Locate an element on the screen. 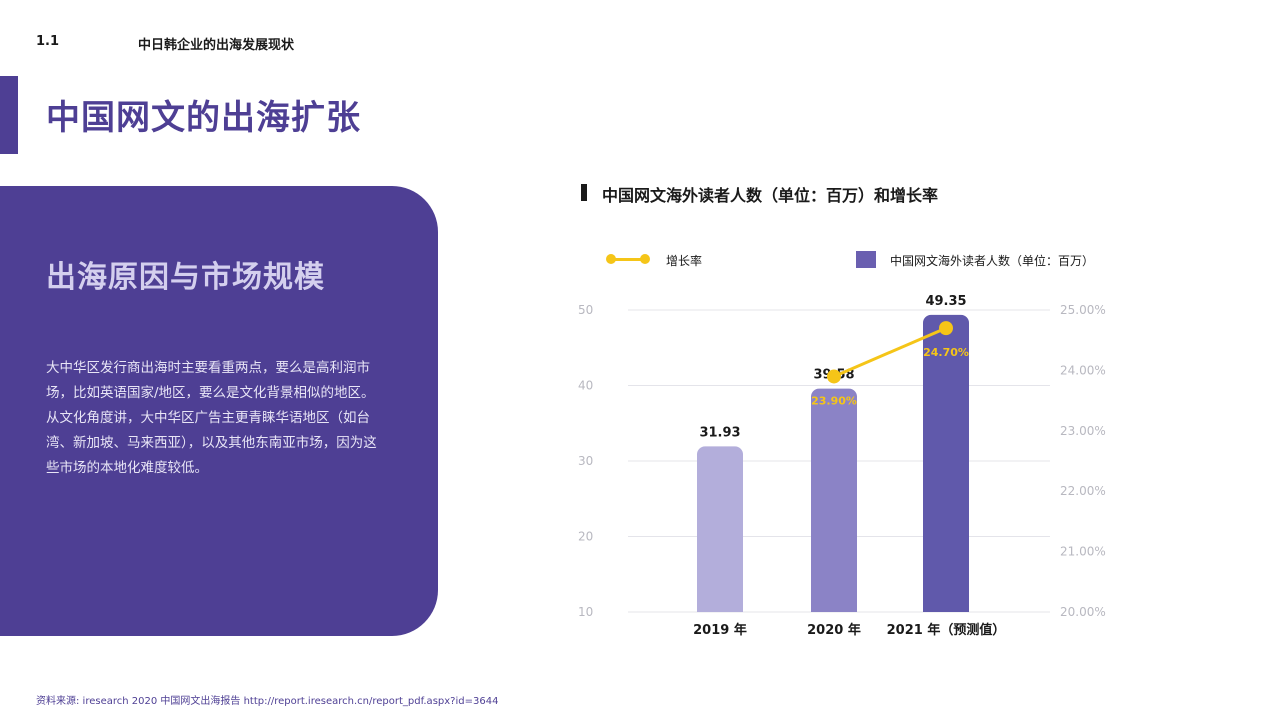 This screenshot has height=720, width=1280. y-axis-right-tick: 24.00% is located at coordinates (1083, 370).